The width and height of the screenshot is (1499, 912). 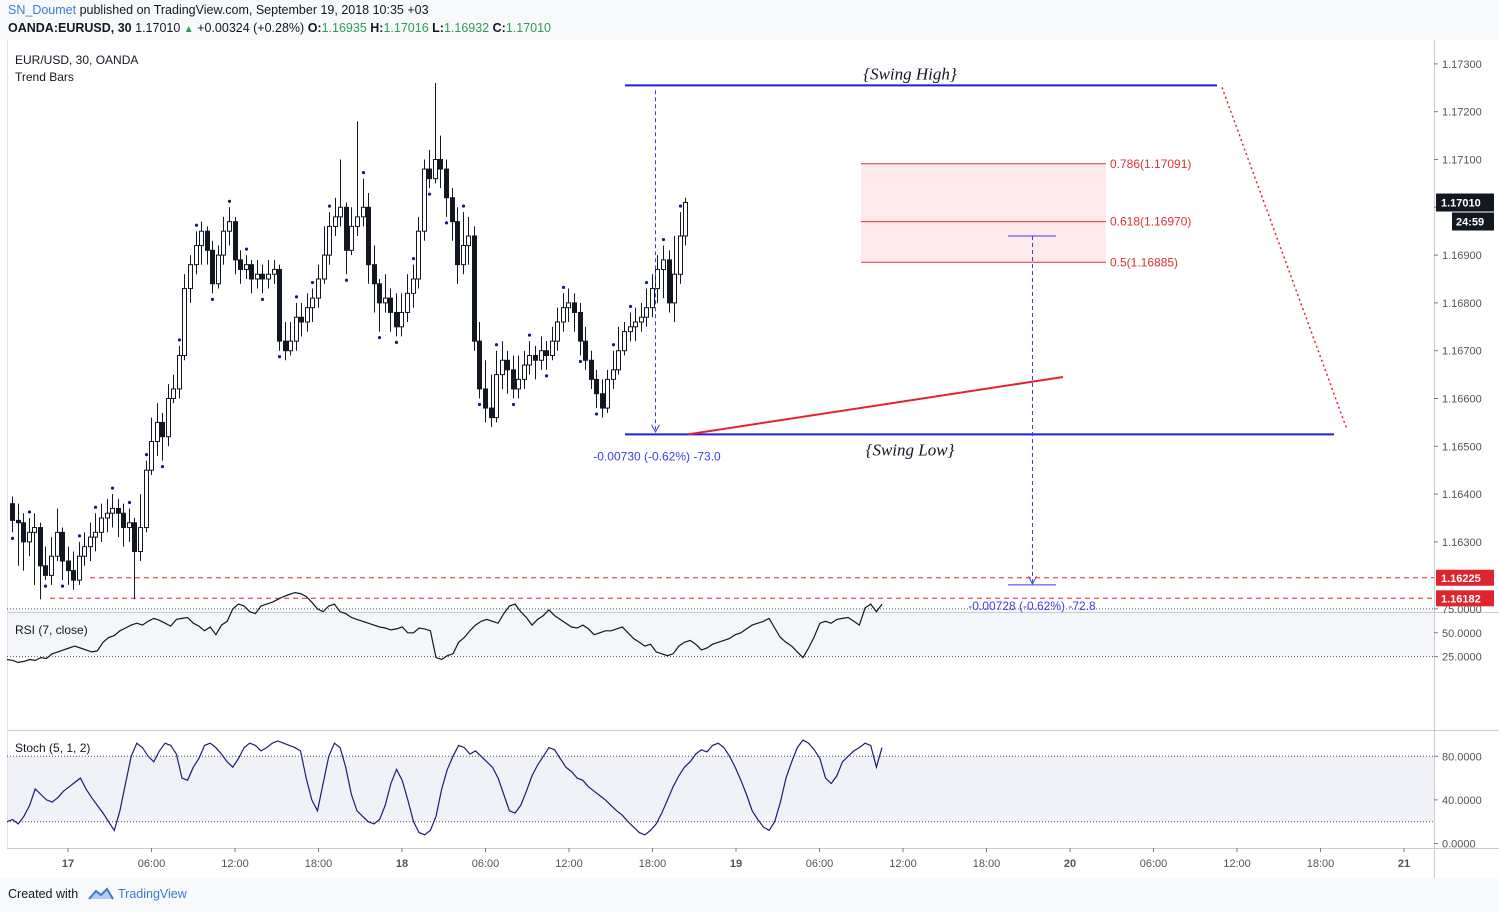 What do you see at coordinates (1462, 447) in the screenshot?
I see `price-tick-label: 1.16500` at bounding box center [1462, 447].